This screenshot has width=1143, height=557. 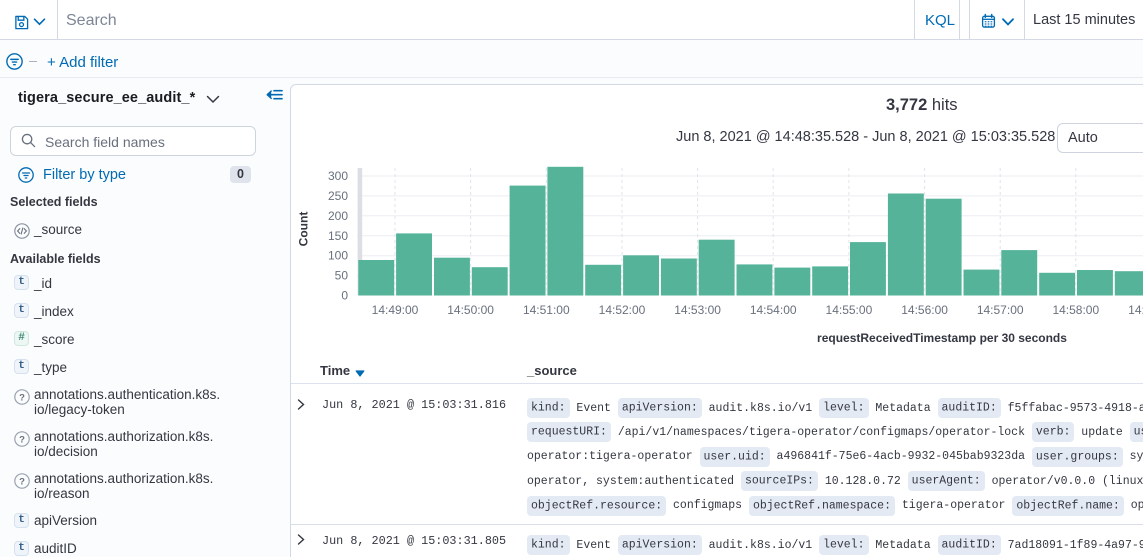 I want to click on svg-text: 50, so click(x=342, y=276).